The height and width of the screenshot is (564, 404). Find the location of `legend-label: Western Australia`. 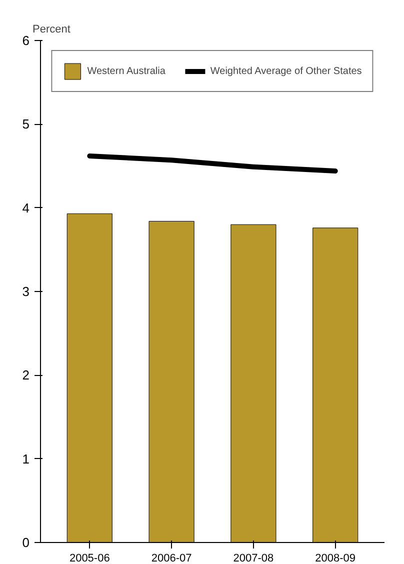

legend-label: Western Australia is located at coordinates (126, 71).